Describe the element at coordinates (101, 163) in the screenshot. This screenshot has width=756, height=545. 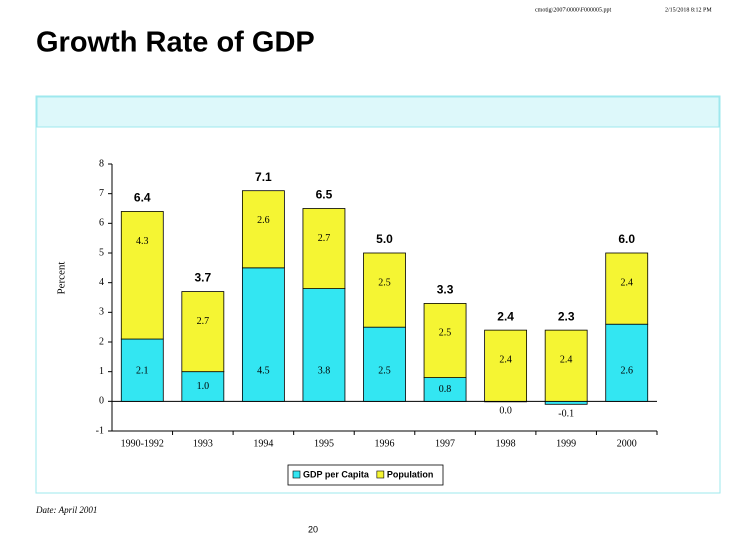
I see `y-tick-label: 8` at that location.